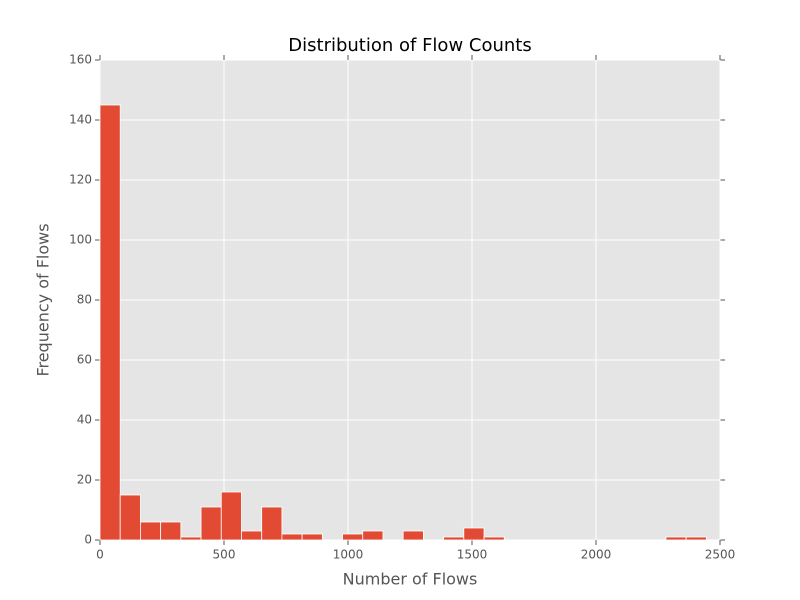 This screenshot has width=800, height=600. Describe the element at coordinates (409, 45) in the screenshot. I see `chart-title: Distribution of Flow Counts` at that location.